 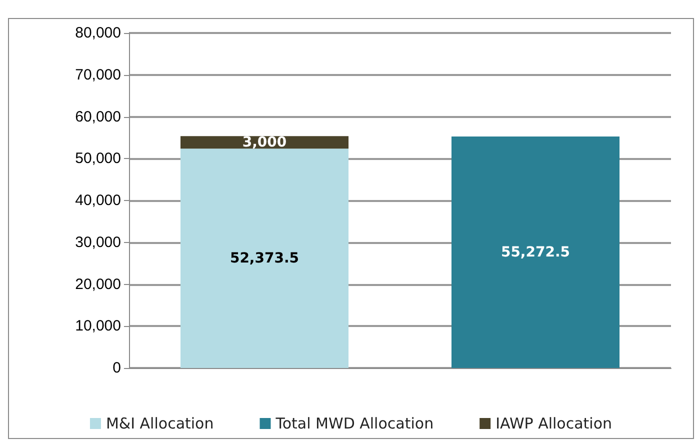 I want to click on legend-label: IAWP Allocation, so click(x=554, y=423).